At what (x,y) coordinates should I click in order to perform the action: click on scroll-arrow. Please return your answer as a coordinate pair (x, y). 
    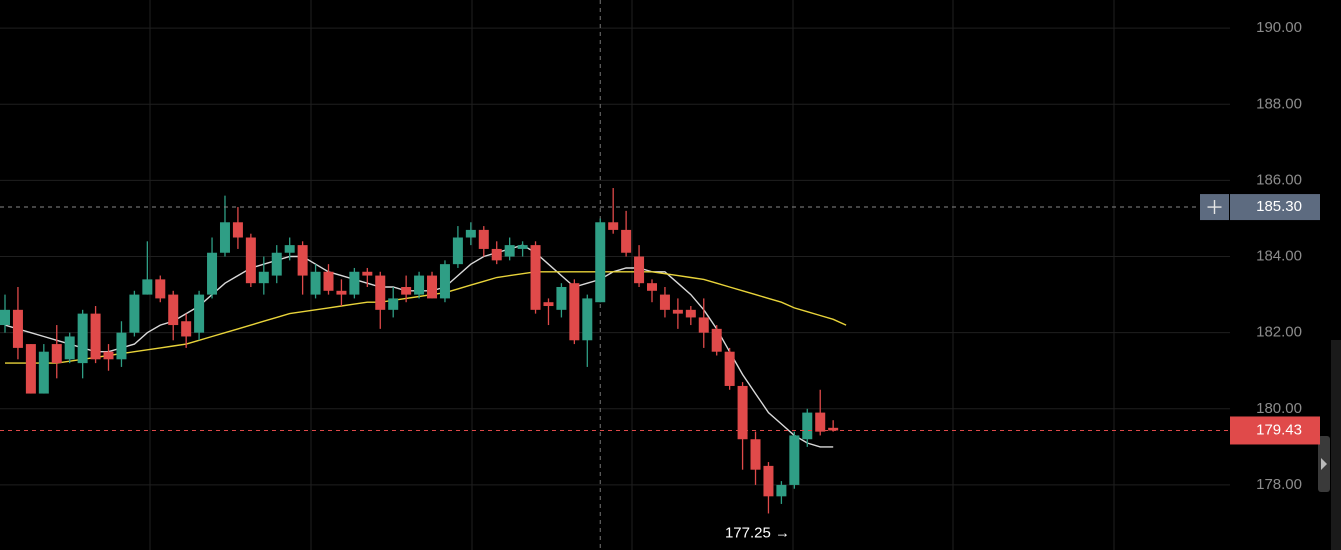
    Looking at the image, I should click on (1324, 464).